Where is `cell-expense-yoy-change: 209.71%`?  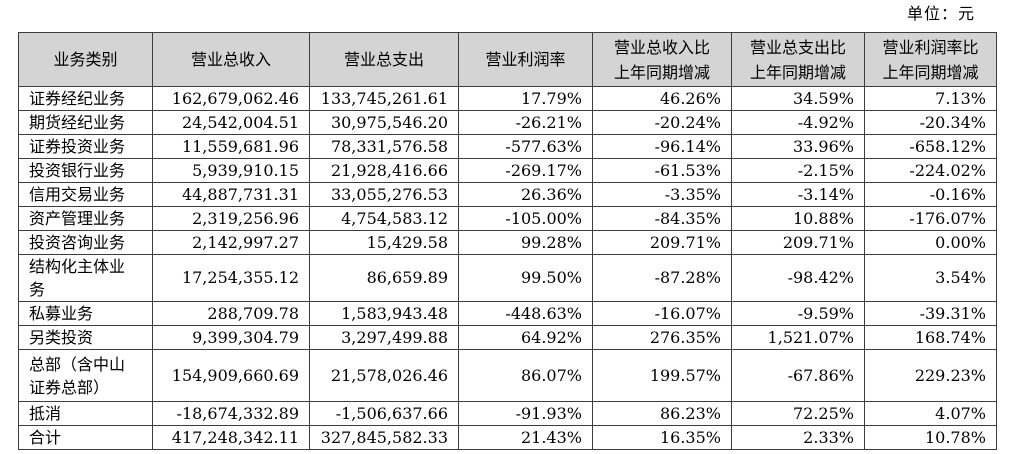 cell-expense-yoy-change: 209.71% is located at coordinates (798, 242).